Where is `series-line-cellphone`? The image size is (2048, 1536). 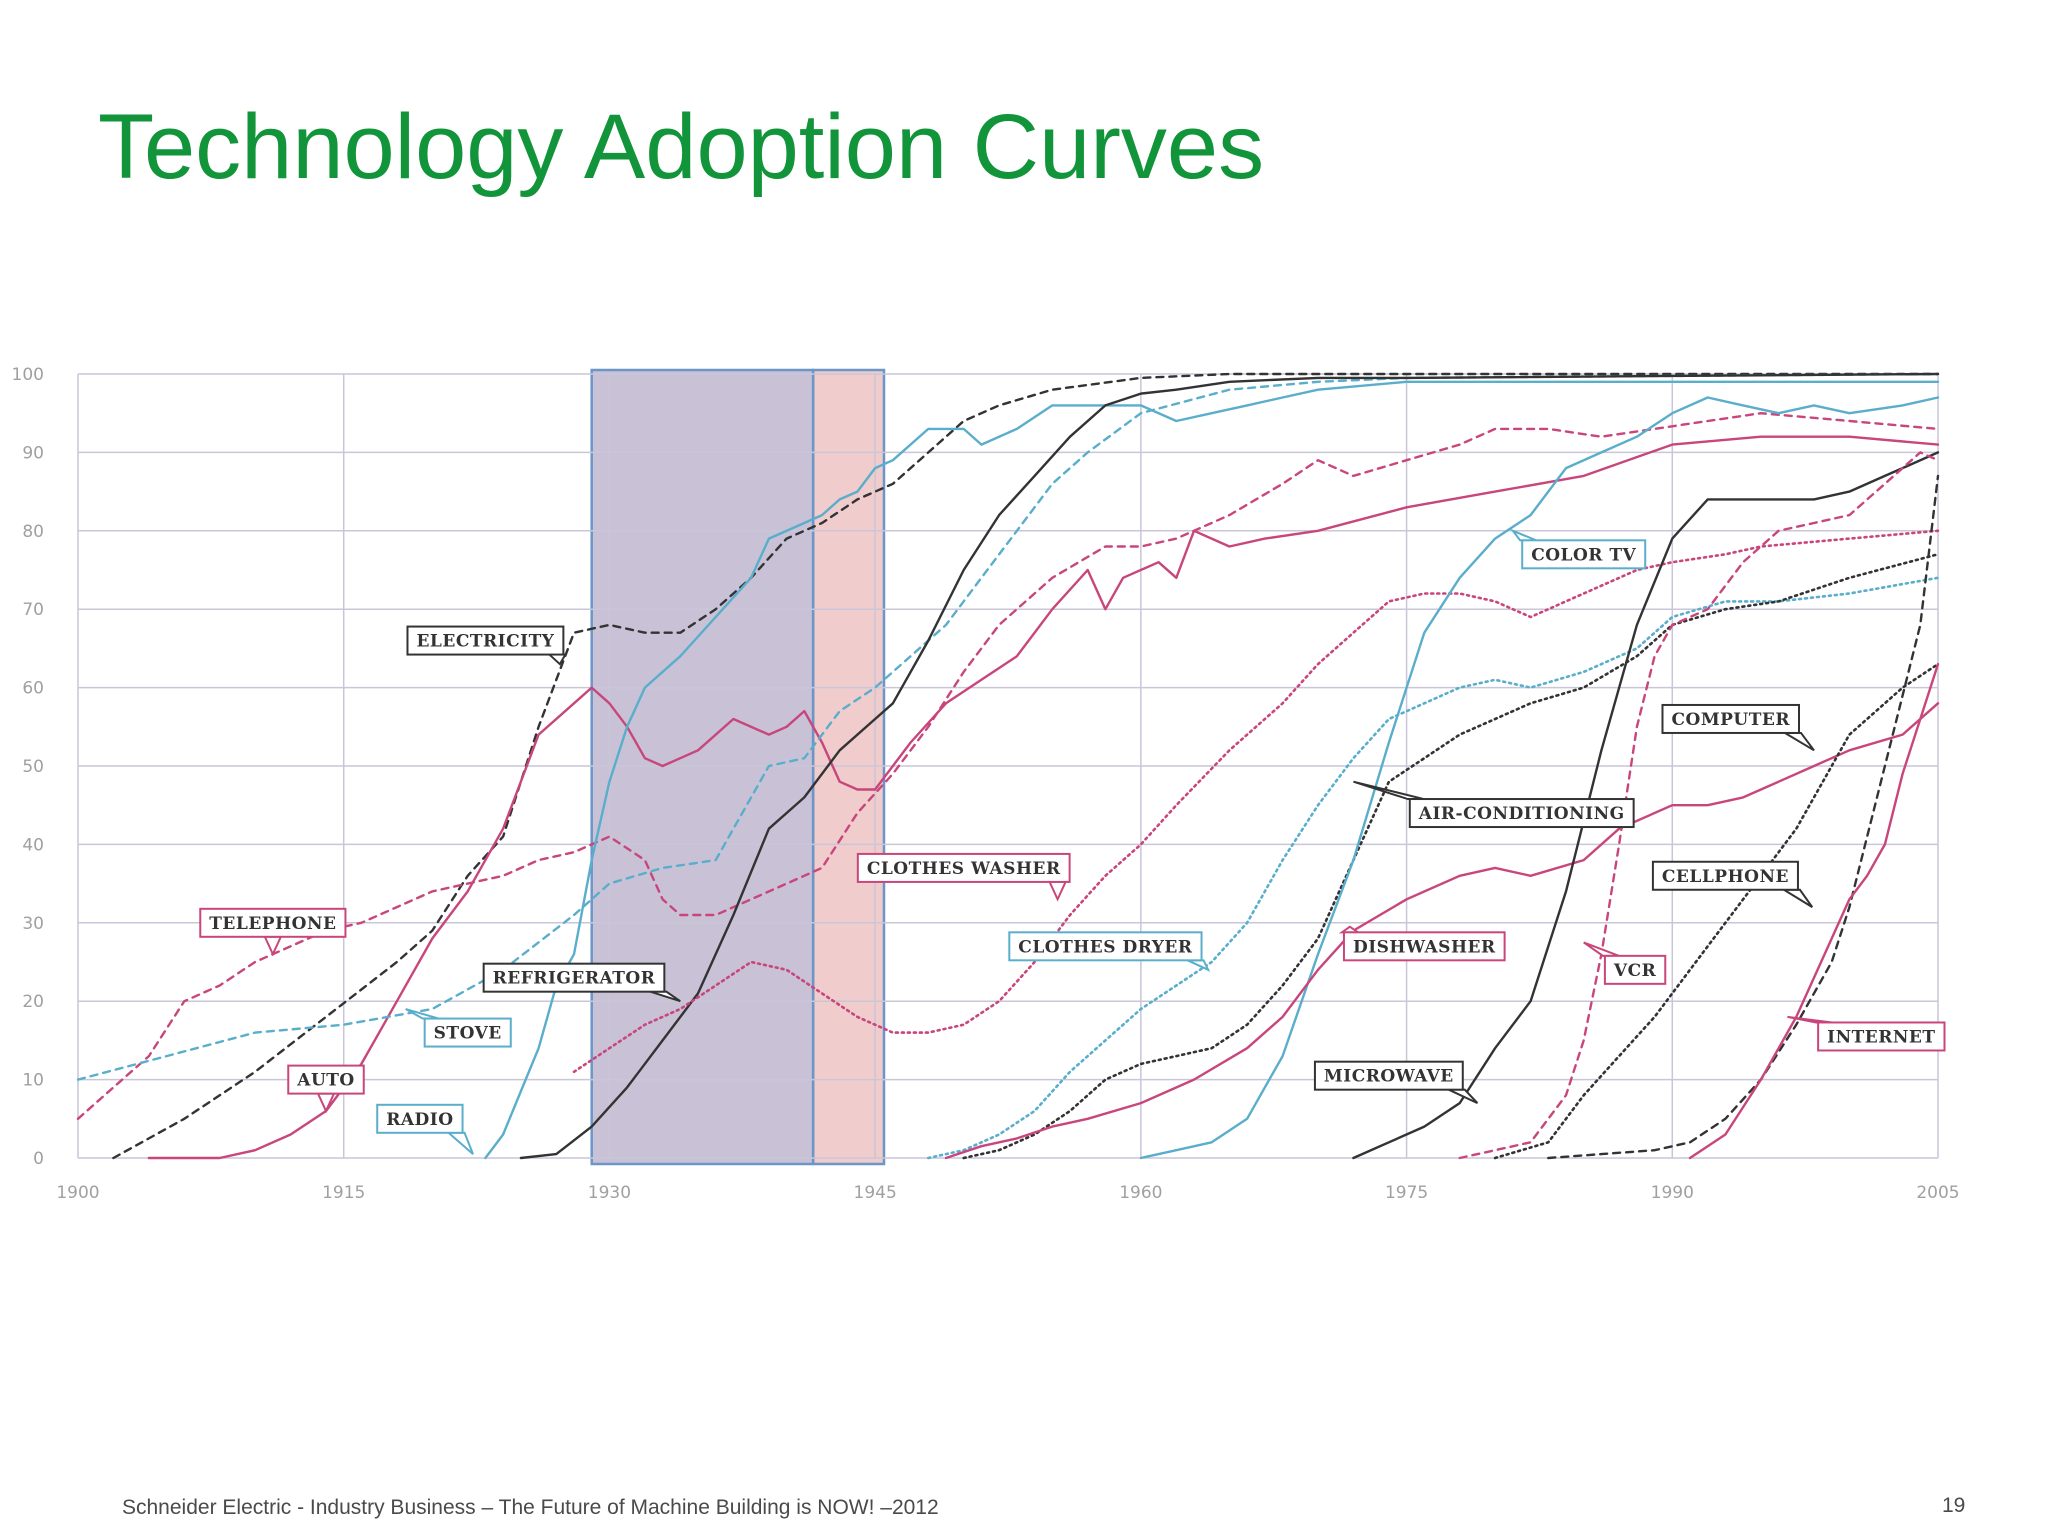 series-line-cellphone is located at coordinates (1743, 817).